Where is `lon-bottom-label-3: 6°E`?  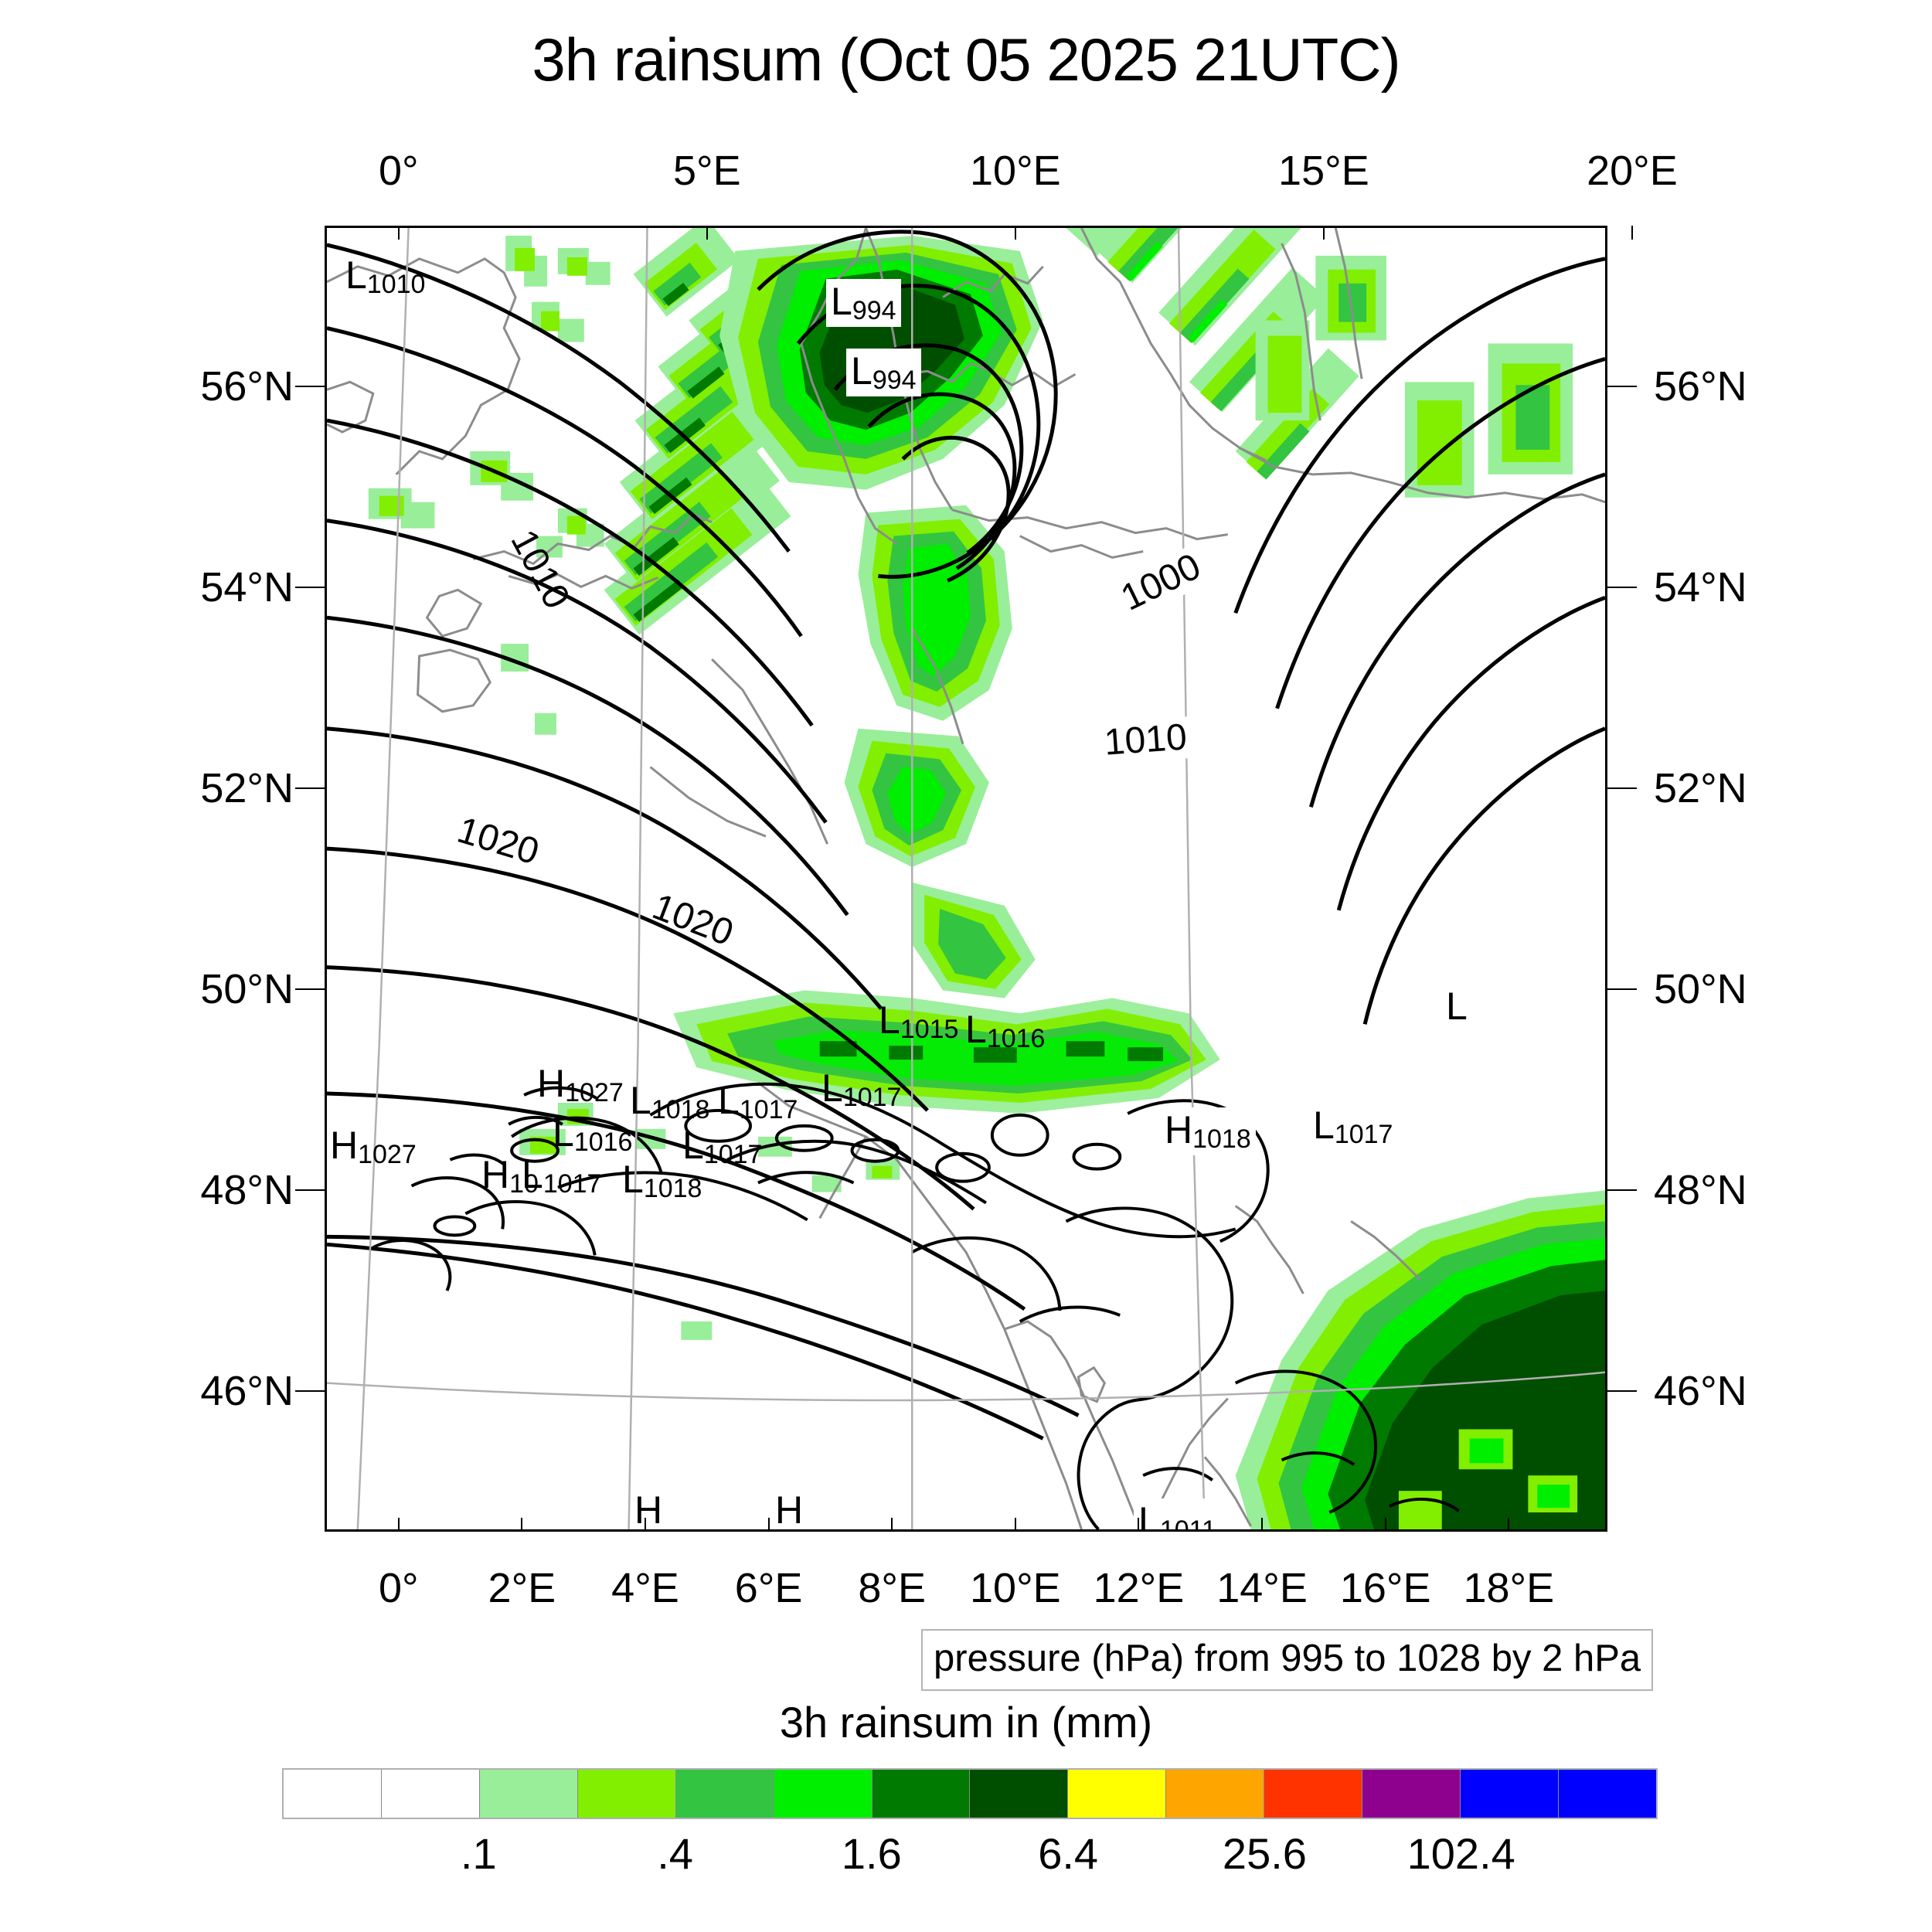
lon-bottom-label-3: 6°E is located at coordinates (769, 1588).